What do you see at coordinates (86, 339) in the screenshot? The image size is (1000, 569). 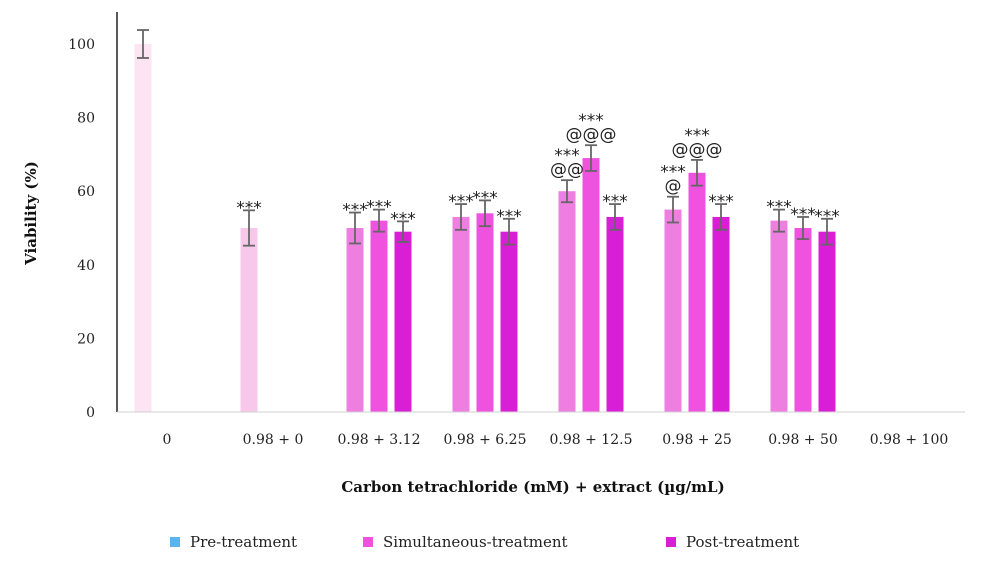 I see `y-tick-label: 20` at bounding box center [86, 339].